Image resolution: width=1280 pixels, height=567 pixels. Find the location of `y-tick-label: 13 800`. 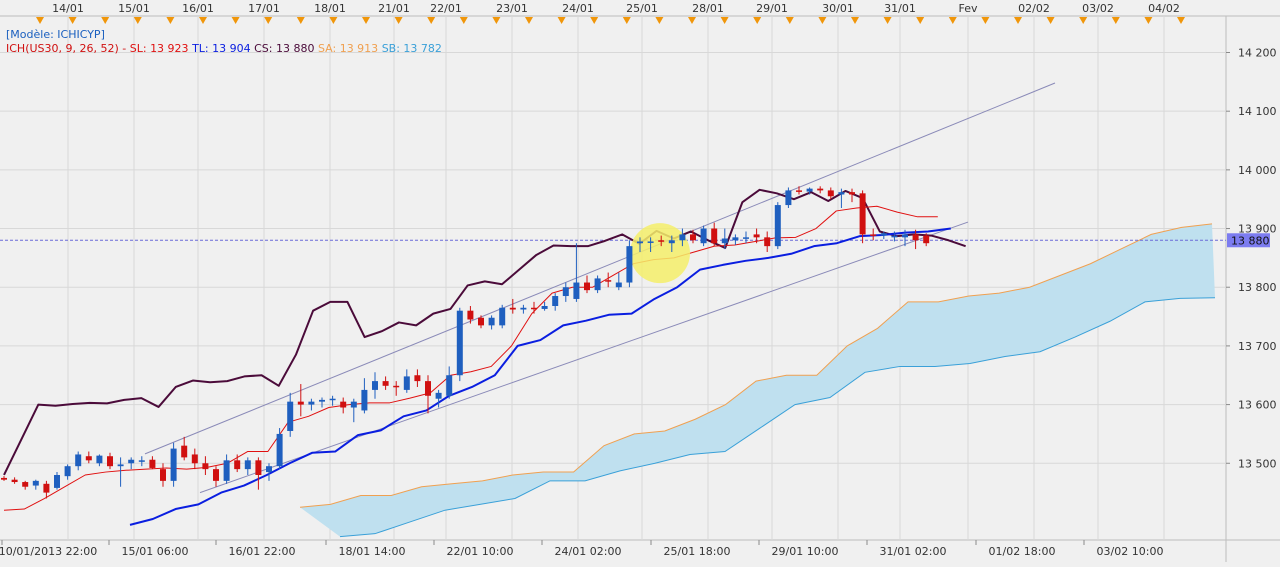

y-tick-label: 13 800 is located at coordinates (1257, 287).